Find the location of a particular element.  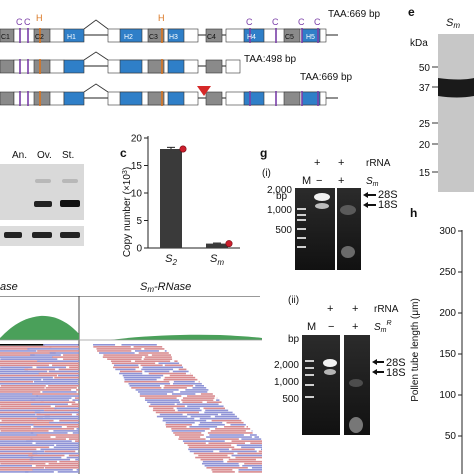

chart-ytick-label: 5 is located at coordinates (139, 221).